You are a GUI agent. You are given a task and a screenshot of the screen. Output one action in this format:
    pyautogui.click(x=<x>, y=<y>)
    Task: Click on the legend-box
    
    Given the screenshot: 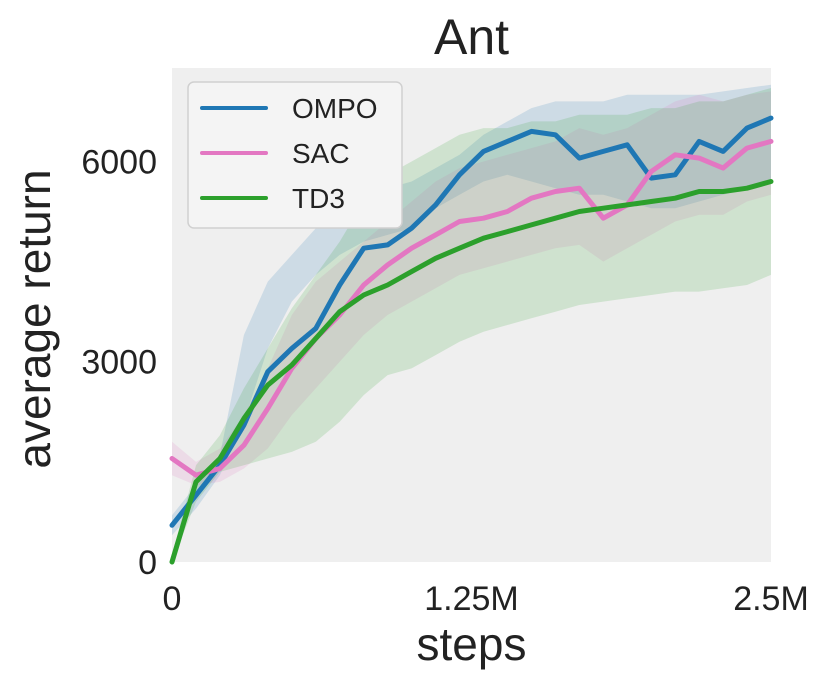 What is the action you would take?
    pyautogui.click(x=295, y=155)
    